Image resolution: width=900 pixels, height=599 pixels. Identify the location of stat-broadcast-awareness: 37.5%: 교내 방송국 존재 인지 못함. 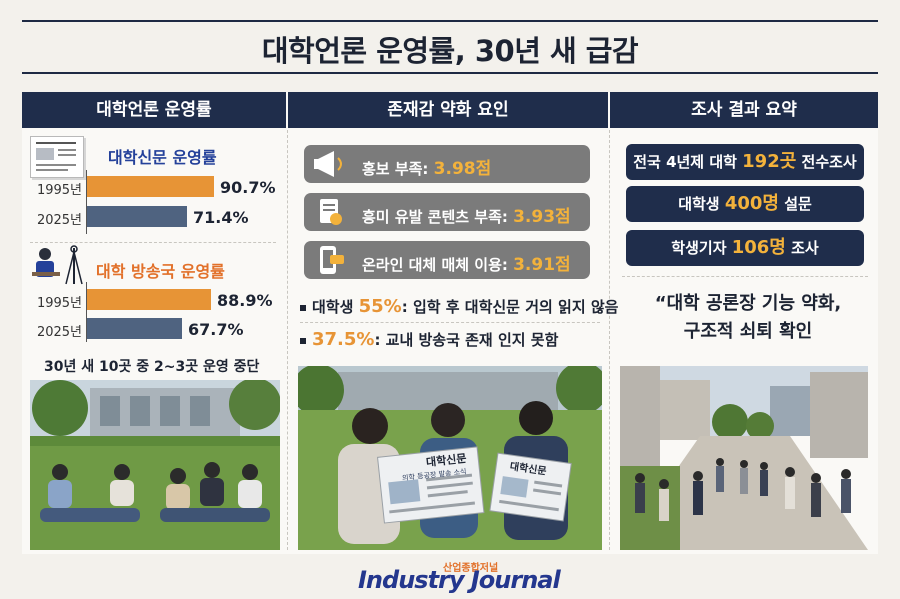
(429, 339).